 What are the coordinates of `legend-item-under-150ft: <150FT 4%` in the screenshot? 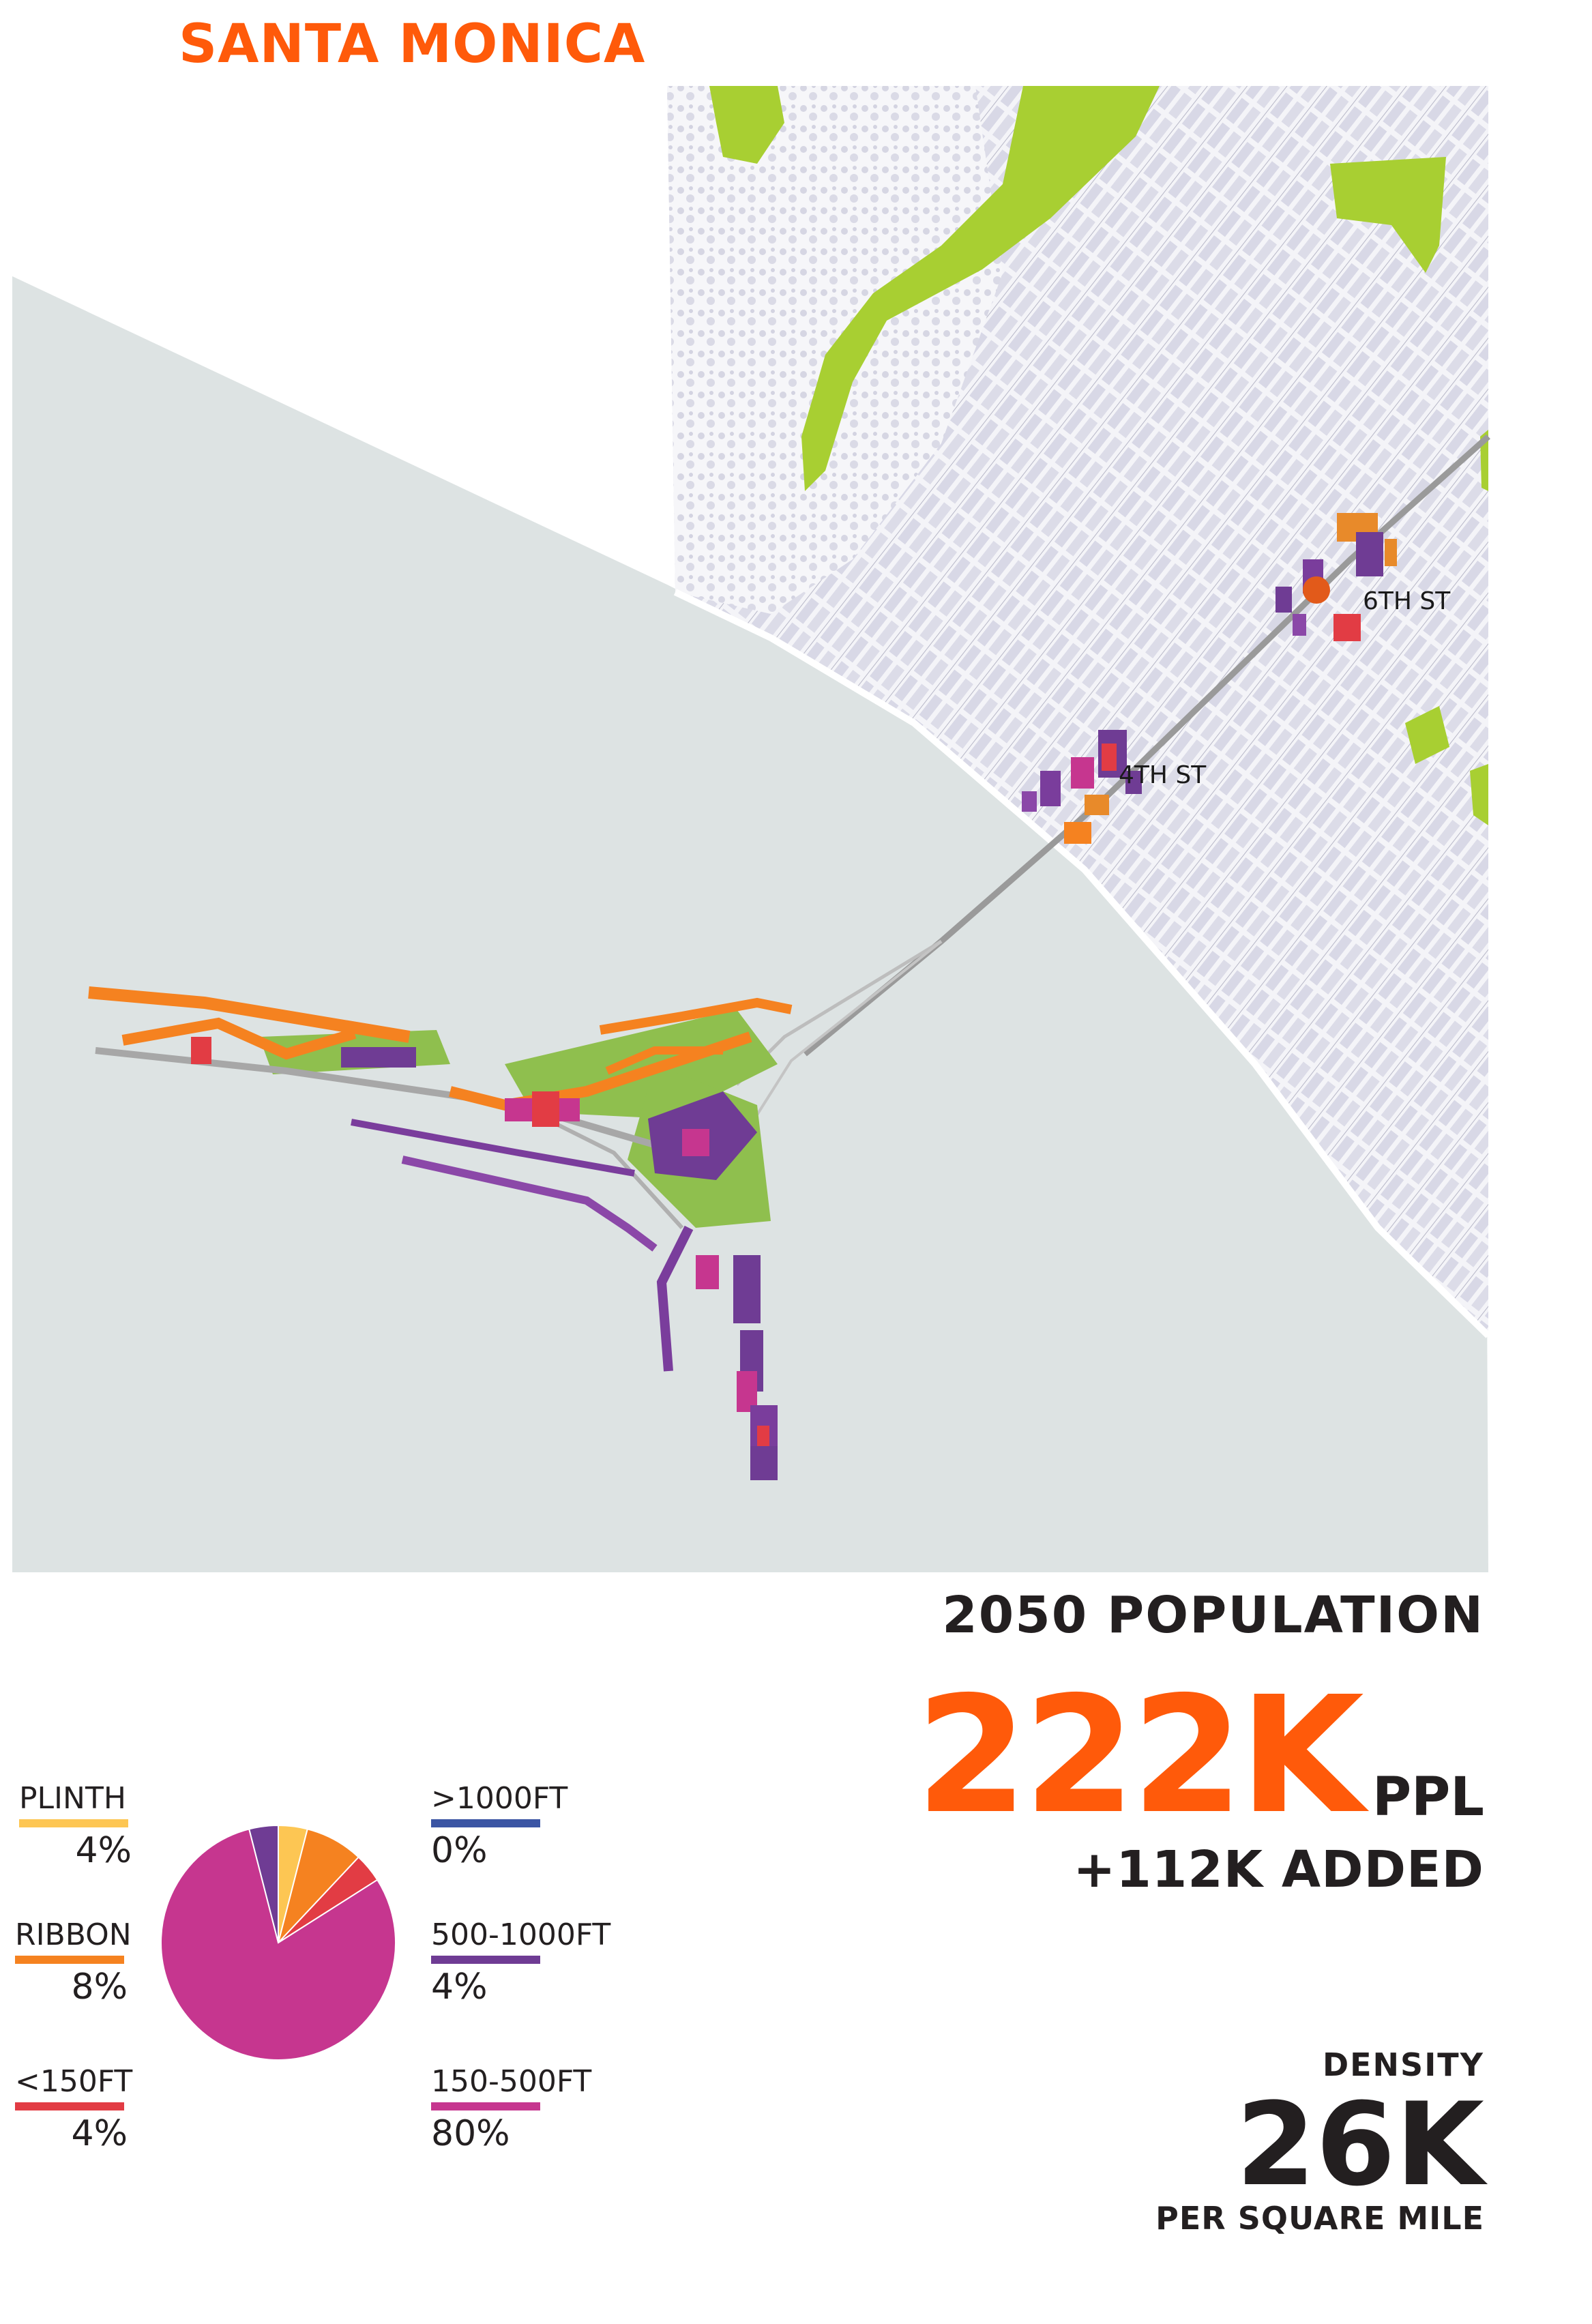 It's located at (86, 2109).